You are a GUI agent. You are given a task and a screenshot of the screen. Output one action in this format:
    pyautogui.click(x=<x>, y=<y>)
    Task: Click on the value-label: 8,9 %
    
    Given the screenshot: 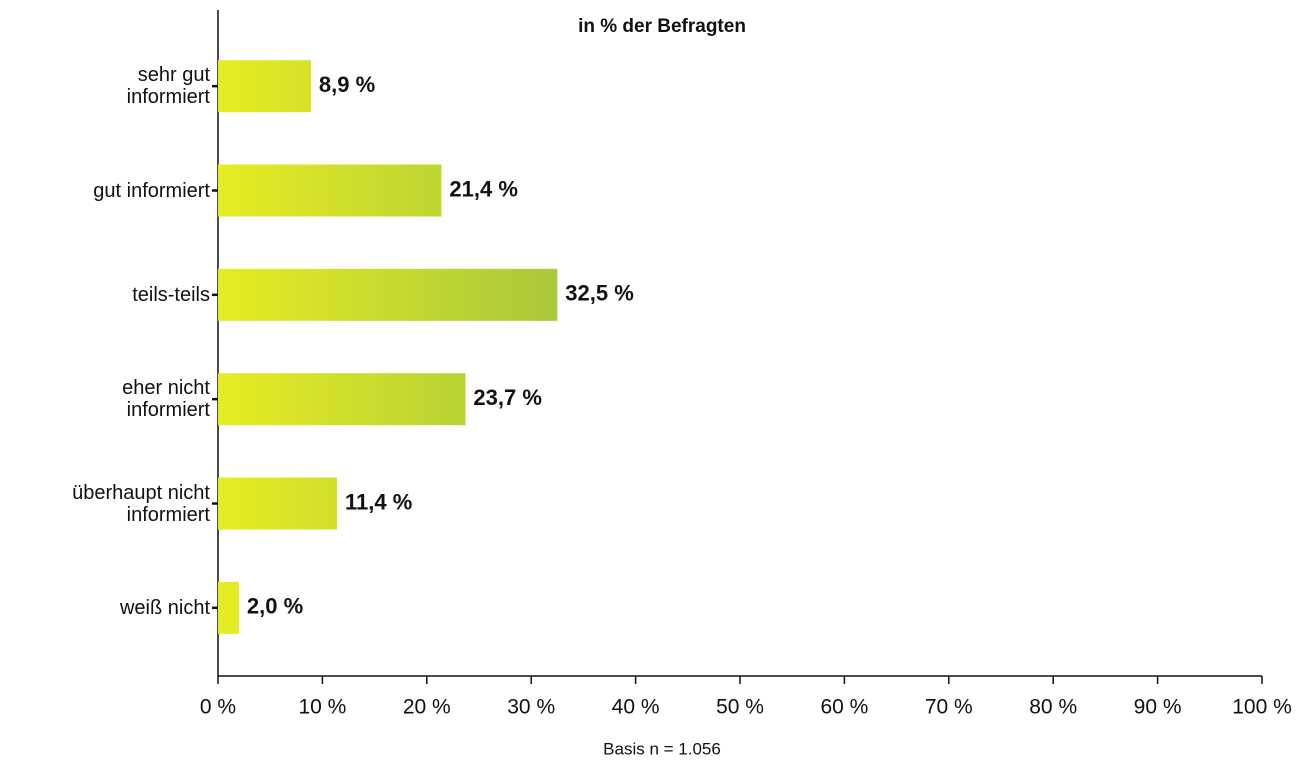 What is the action you would take?
    pyautogui.click(x=347, y=84)
    